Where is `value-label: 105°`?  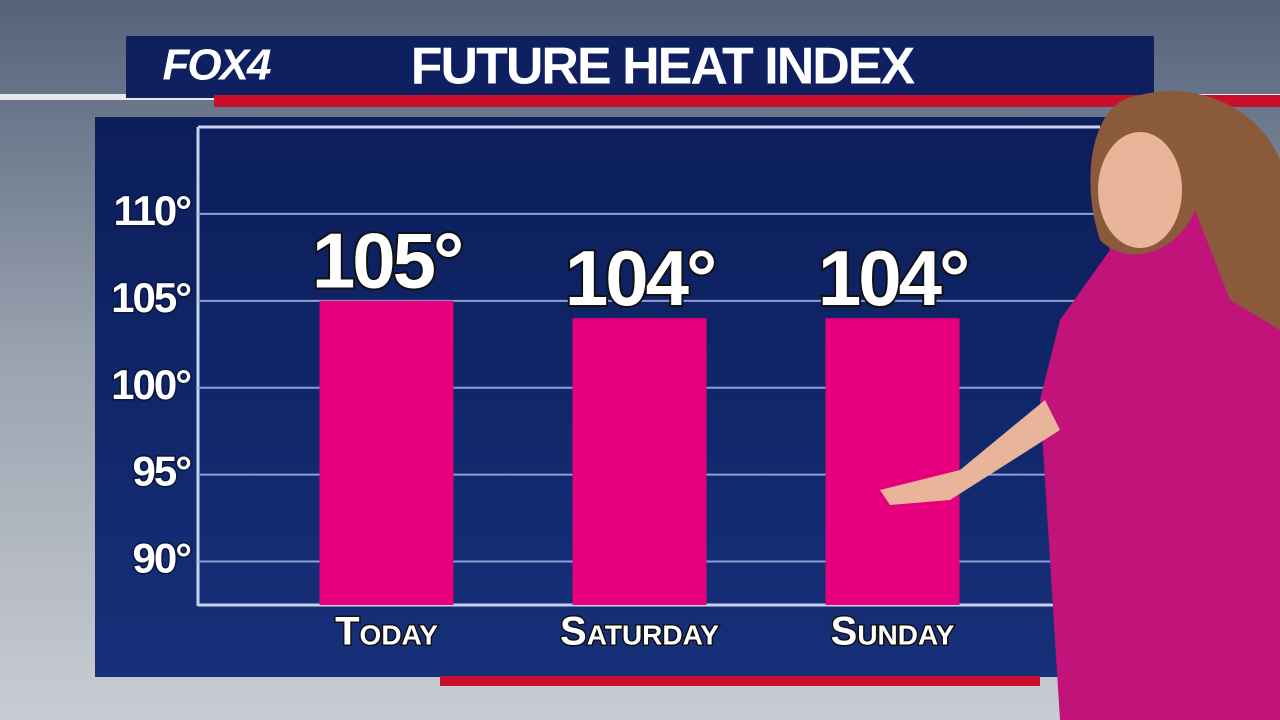
value-label: 105° is located at coordinates (386, 260).